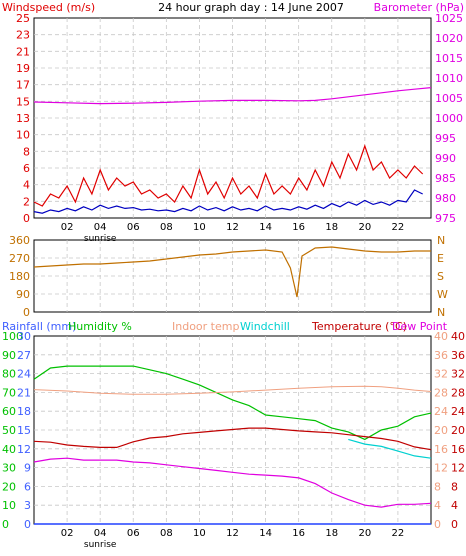 This screenshot has width=466, height=556. What do you see at coordinates (27, 486) in the screenshot?
I see `rain-tick-label: 6` at bounding box center [27, 486].